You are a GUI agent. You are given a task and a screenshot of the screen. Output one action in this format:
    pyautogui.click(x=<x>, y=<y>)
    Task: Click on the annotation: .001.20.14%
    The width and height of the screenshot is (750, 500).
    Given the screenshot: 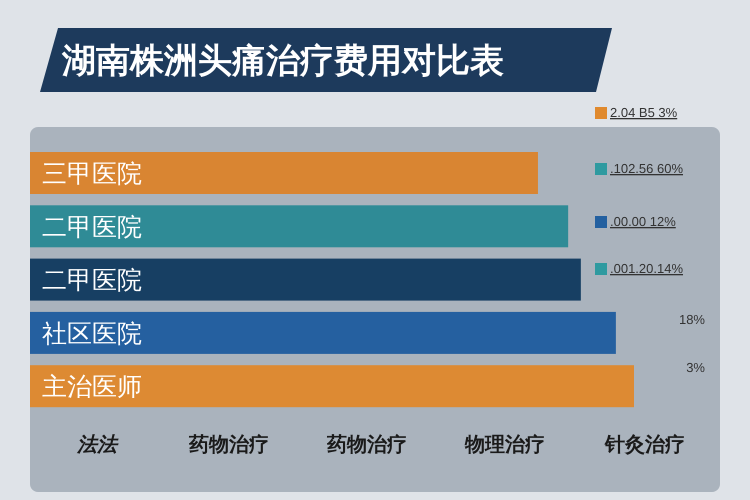 What is the action you would take?
    pyautogui.click(x=647, y=268)
    